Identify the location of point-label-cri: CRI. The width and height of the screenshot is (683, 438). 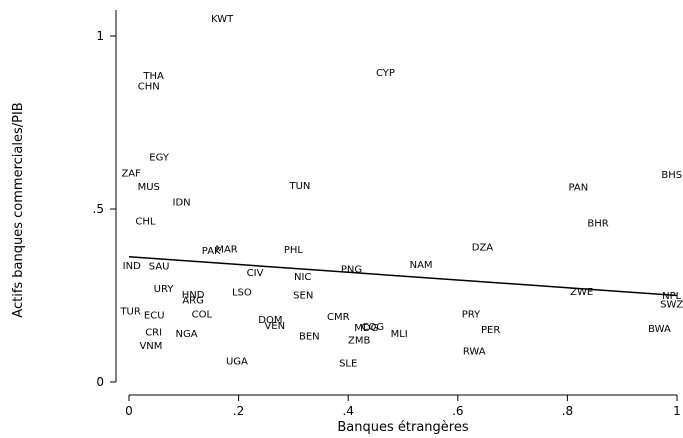
(153, 332).